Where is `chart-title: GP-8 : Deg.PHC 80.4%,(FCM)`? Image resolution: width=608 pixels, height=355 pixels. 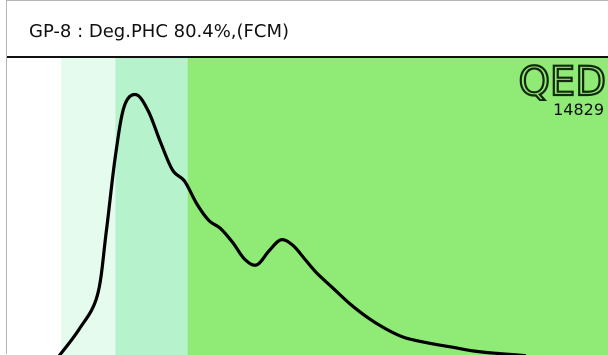 chart-title: GP-8 : Deg.PHC 80.4%,(FCM) is located at coordinates (159, 31).